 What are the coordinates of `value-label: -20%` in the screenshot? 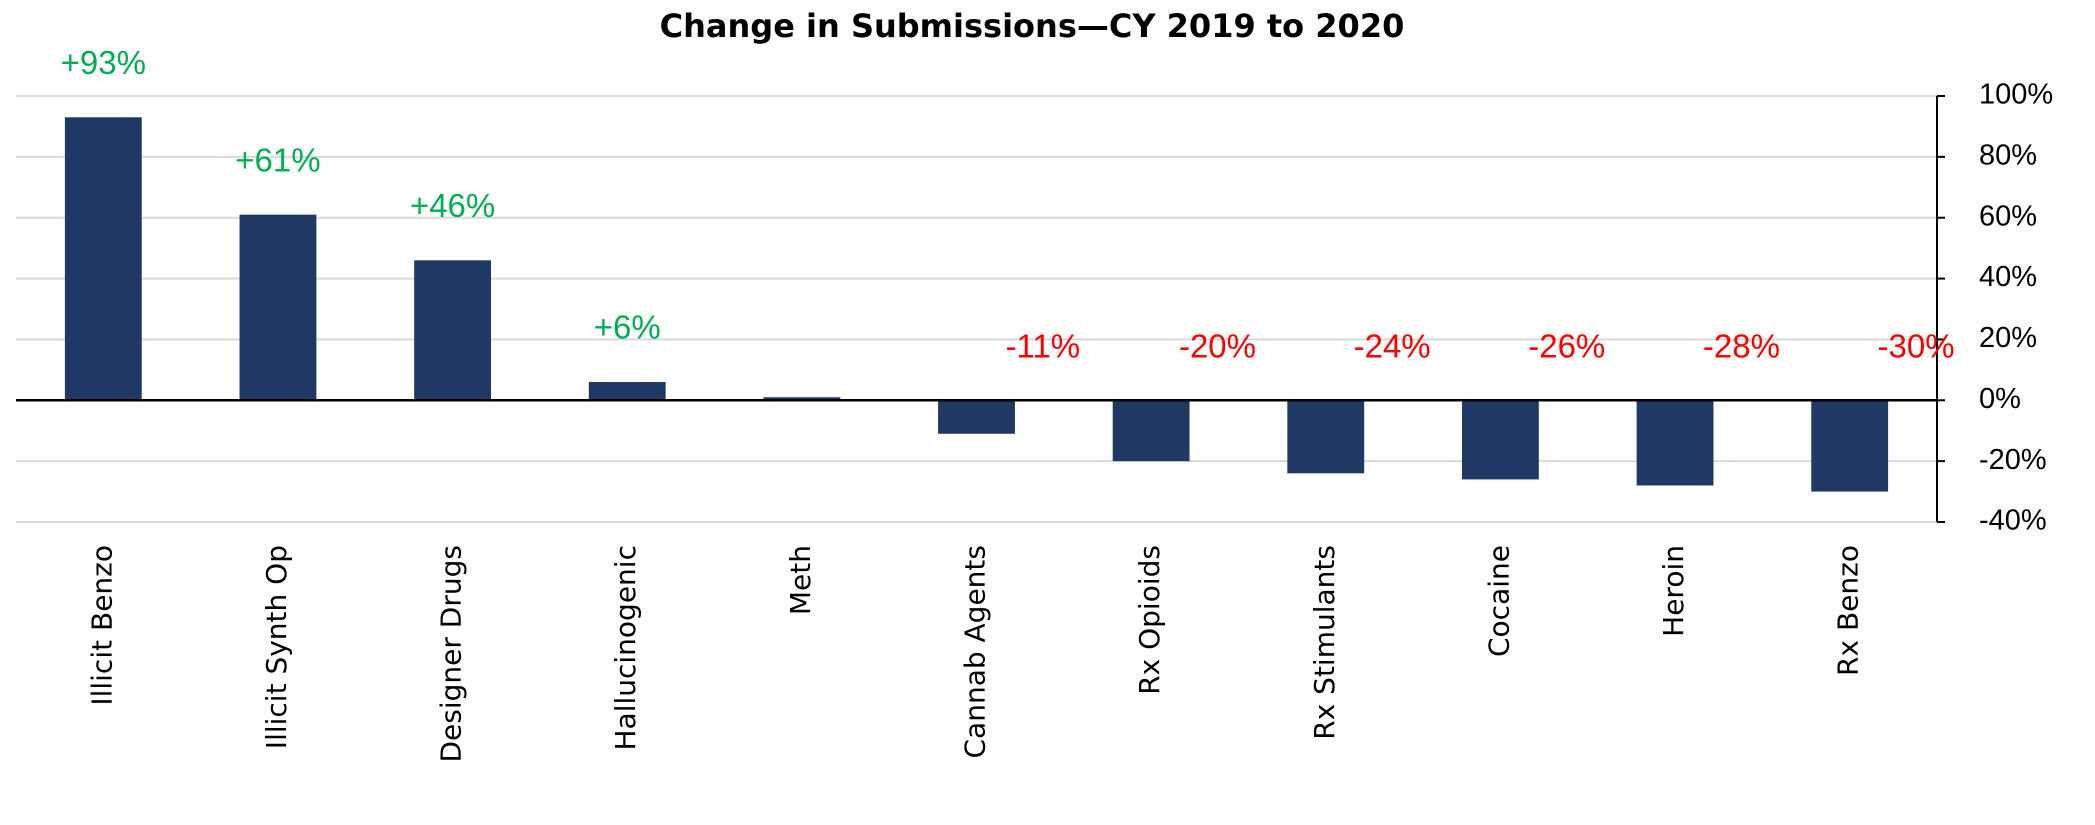 It's located at (1217, 345).